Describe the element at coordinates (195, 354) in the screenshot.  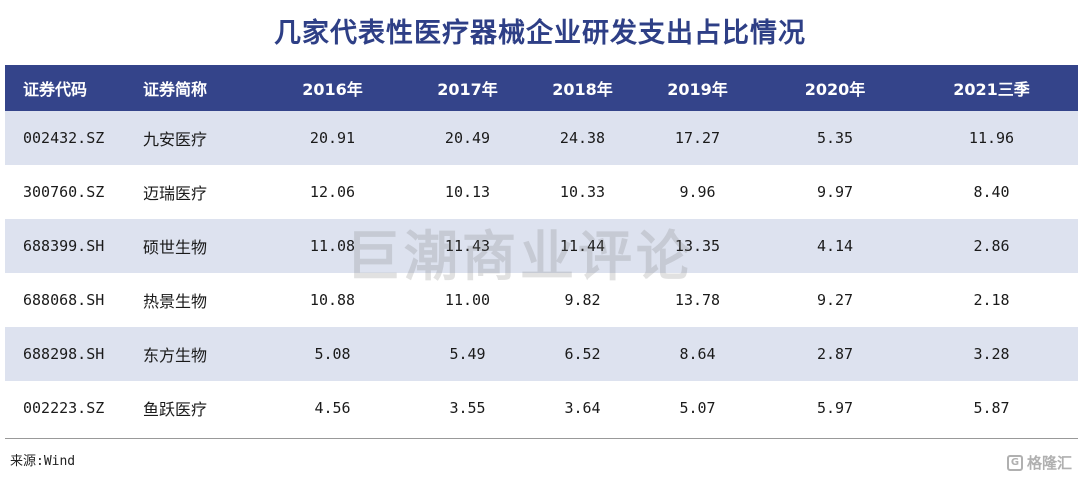
I see `cell-name: 东方生物` at that location.